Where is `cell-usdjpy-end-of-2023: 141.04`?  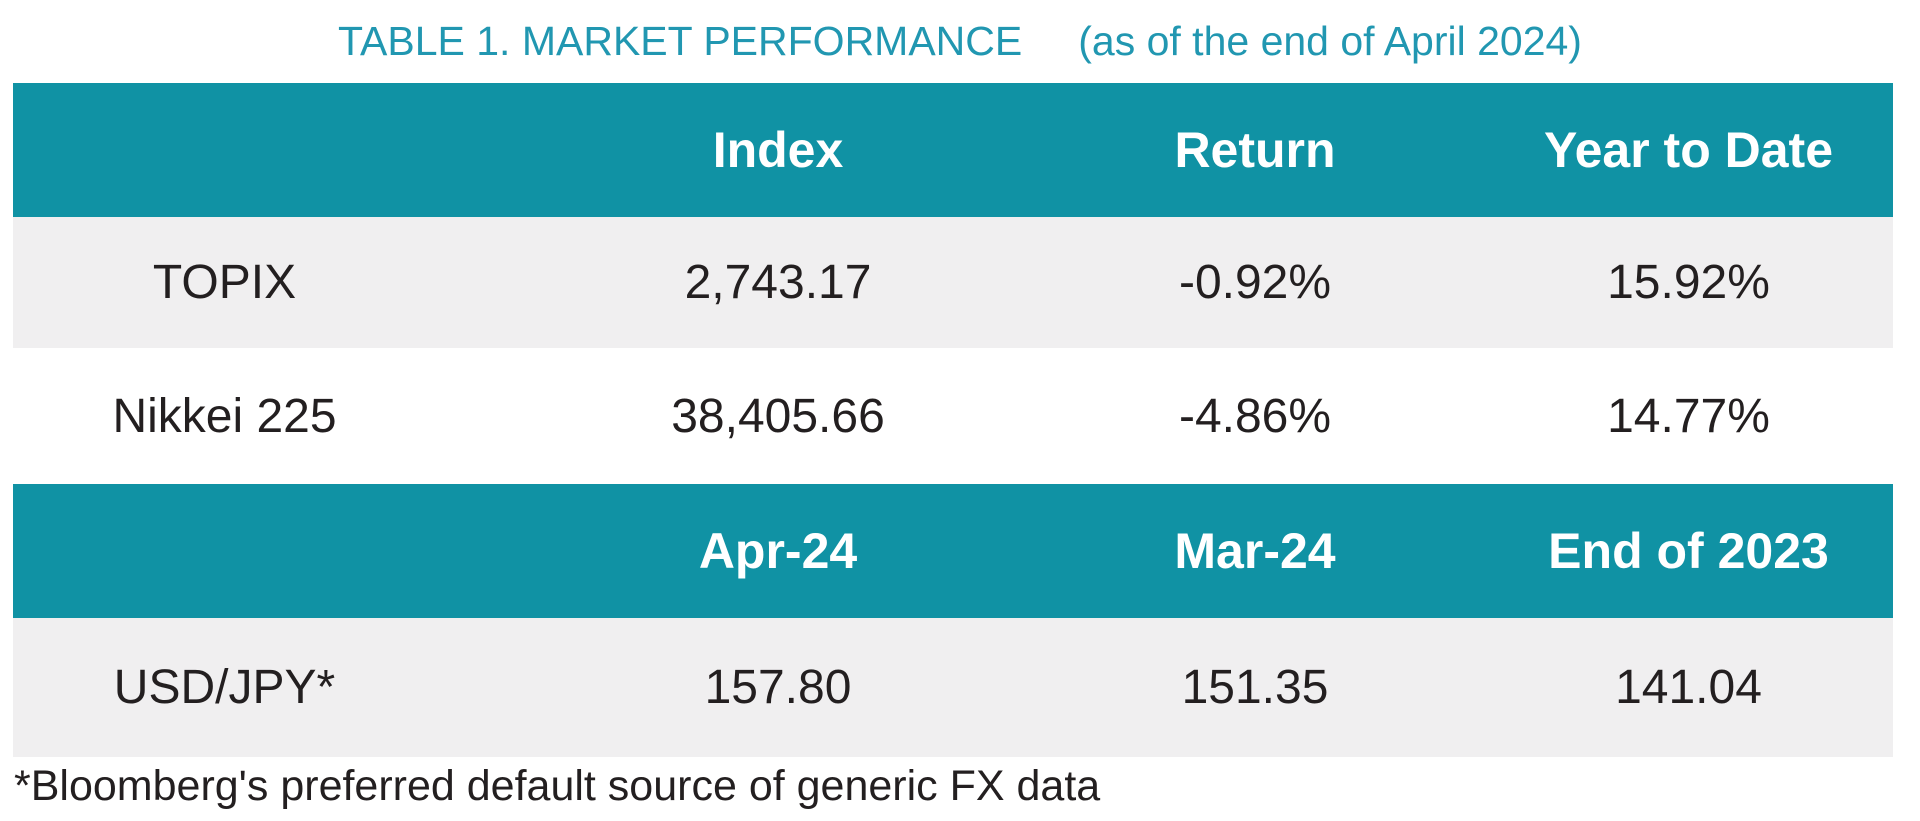 cell-usdjpy-end-of-2023: 141.04 is located at coordinates (1688, 687).